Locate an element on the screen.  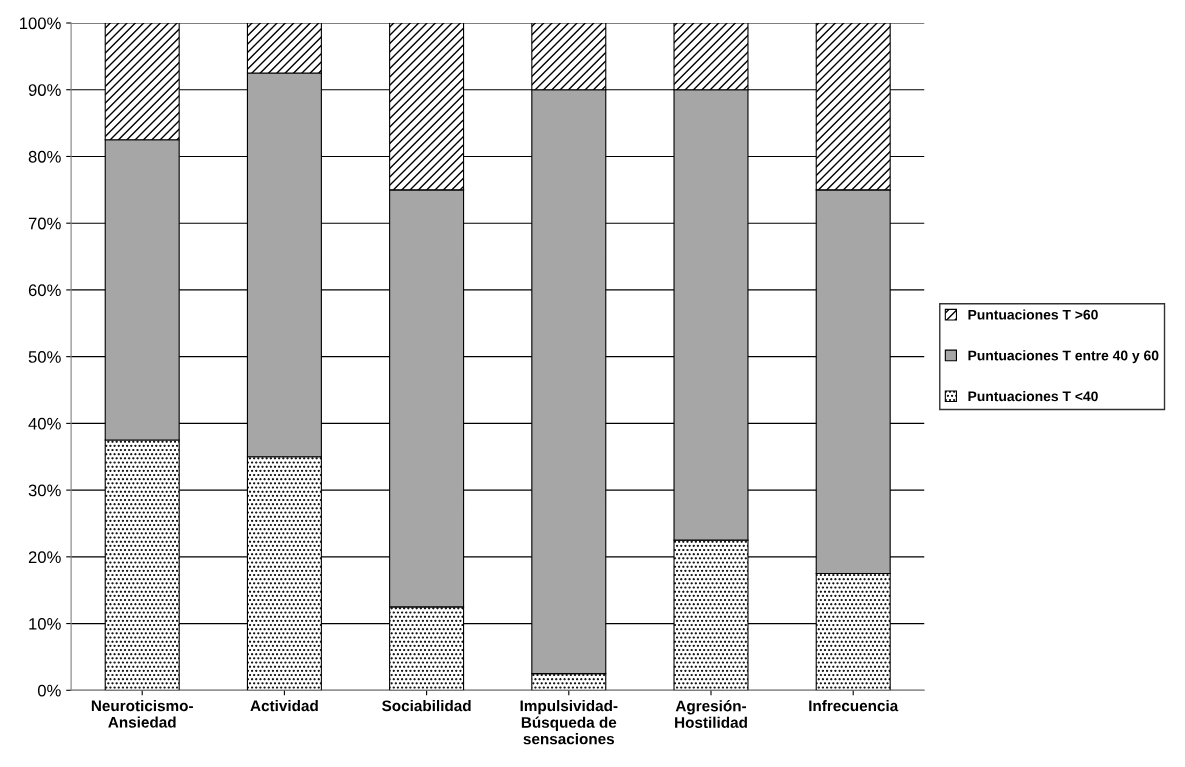
y-tick-label: 100% is located at coordinates (40, 23).